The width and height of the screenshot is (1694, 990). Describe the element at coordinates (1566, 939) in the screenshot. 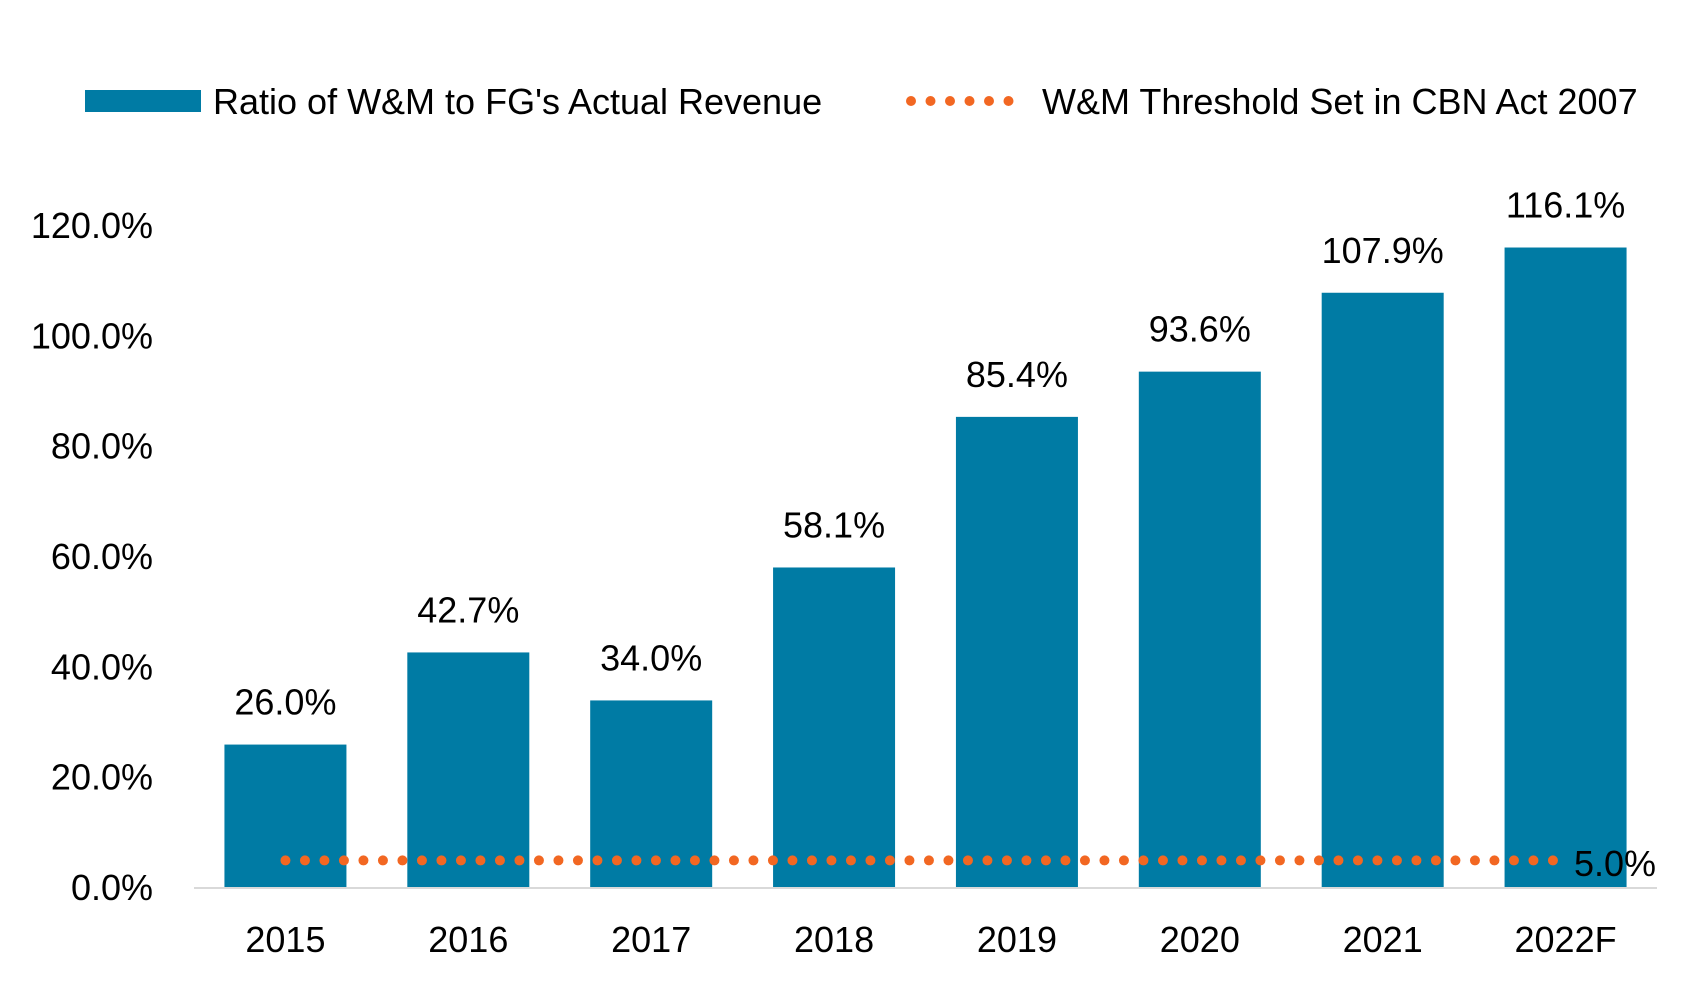

I see `x-tick-label: 2022F` at that location.